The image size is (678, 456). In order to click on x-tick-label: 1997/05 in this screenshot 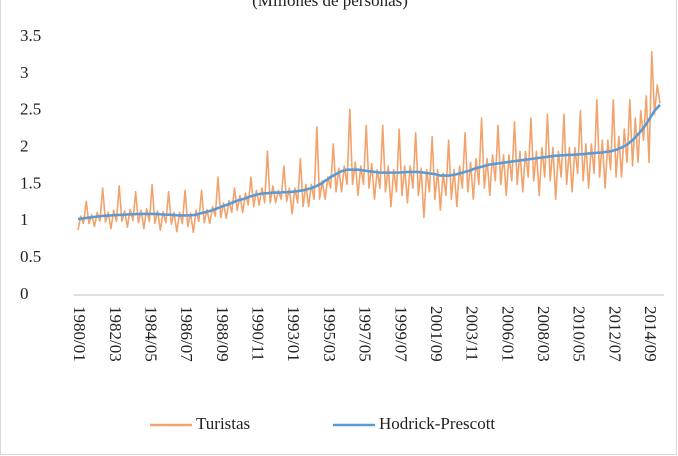, I will do `click(365, 334)`.